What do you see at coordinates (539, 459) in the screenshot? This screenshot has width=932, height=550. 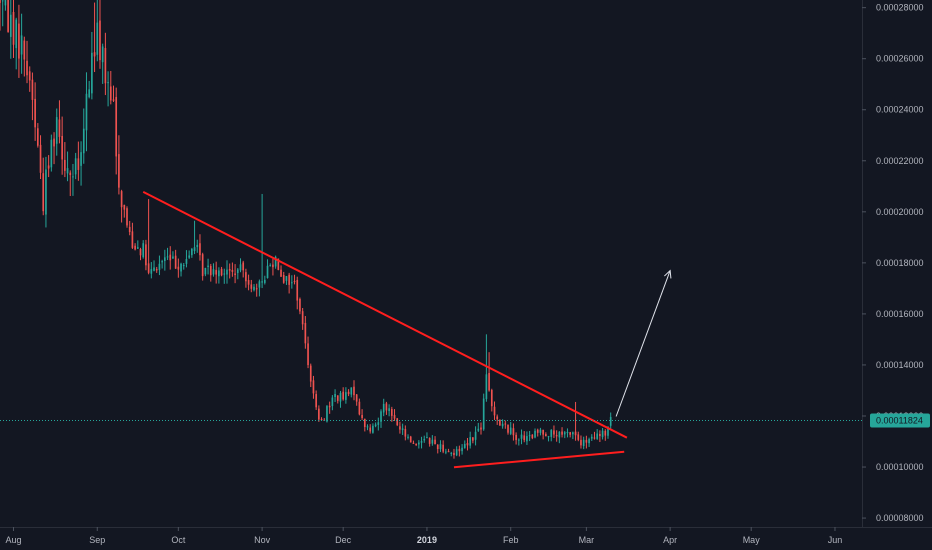 I see `support-line` at bounding box center [539, 459].